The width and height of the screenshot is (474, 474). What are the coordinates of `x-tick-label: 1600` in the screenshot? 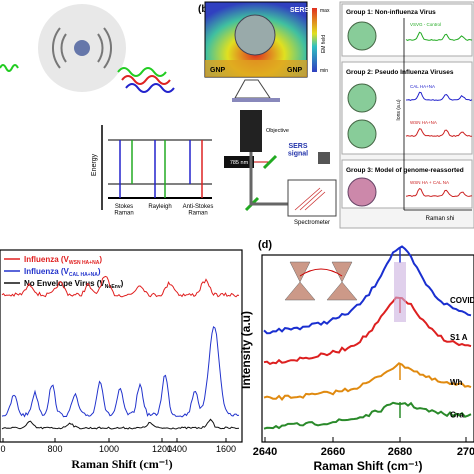 It's located at (226, 449).